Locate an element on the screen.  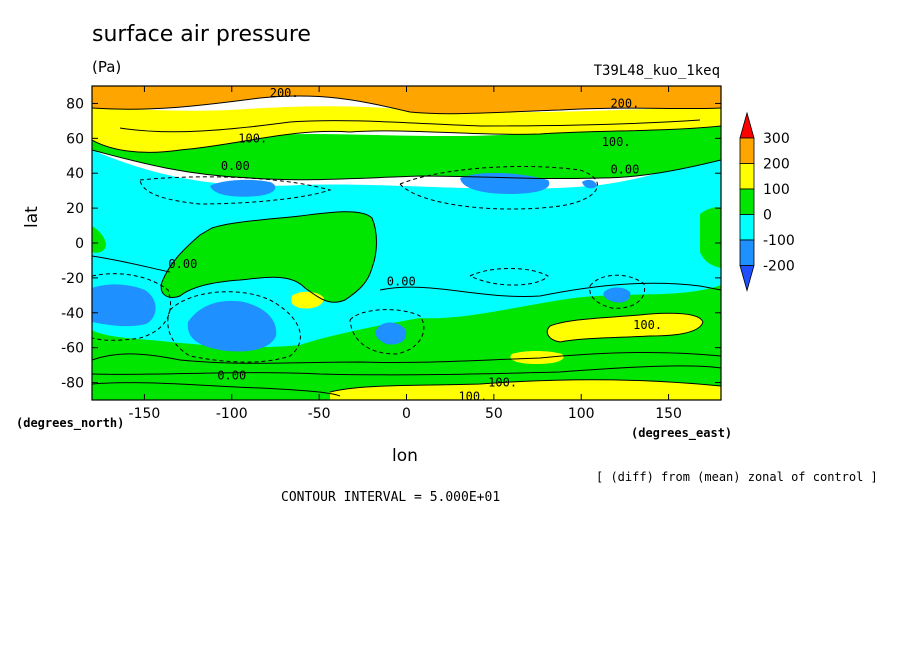
y-tick-label: -20 is located at coordinates (72, 279).